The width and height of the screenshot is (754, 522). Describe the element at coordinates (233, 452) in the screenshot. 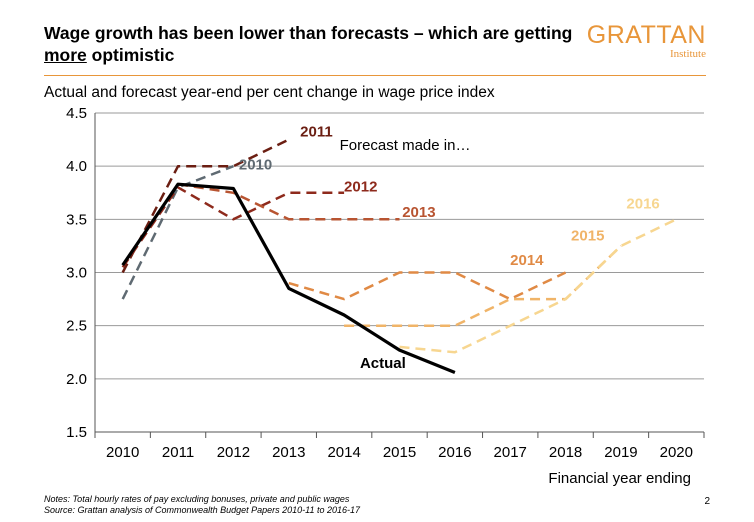

I see `x-tick-label: 2012` at that location.